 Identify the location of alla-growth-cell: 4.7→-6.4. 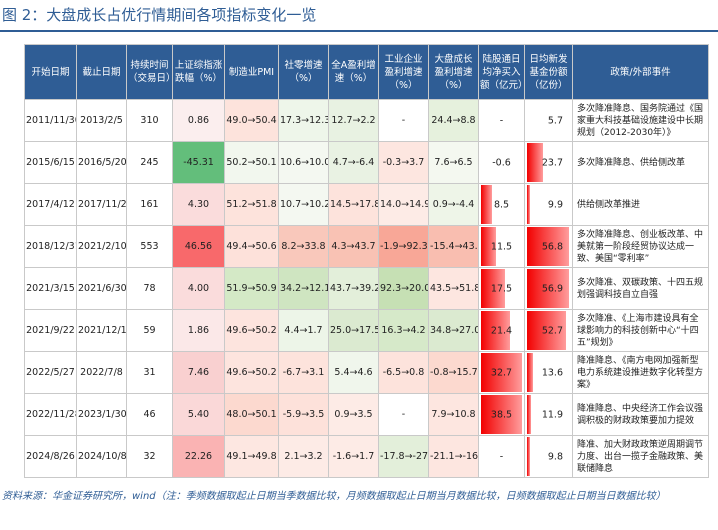
(353, 162).